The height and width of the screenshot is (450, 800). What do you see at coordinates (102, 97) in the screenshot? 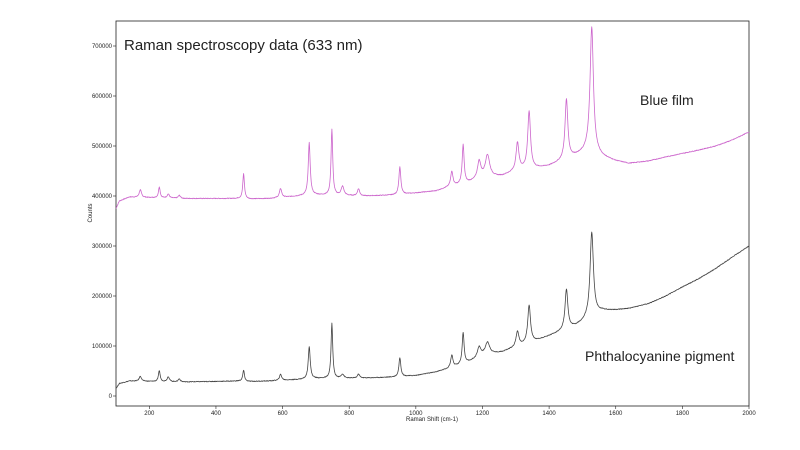
I see `y-tick-label: 600000` at bounding box center [102, 97].